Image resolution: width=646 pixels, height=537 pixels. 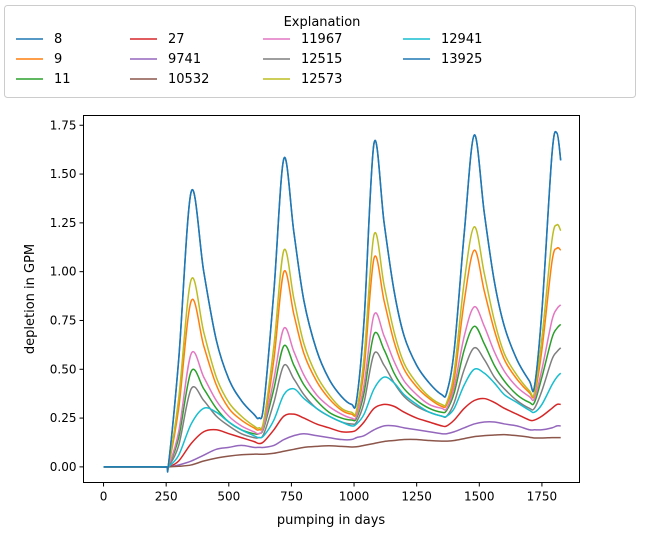 What do you see at coordinates (58, 39) in the screenshot?
I see `legend-label-8: 8` at bounding box center [58, 39].